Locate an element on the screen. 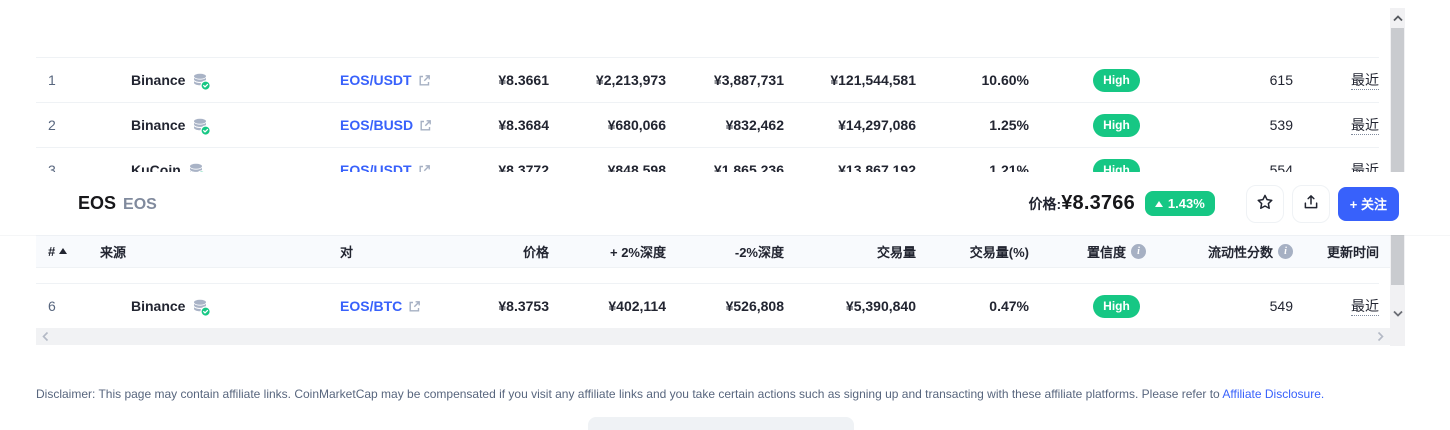 Image resolution: width=1450 pixels, height=430 pixels. price-change-value: 1.43% is located at coordinates (1186, 203).